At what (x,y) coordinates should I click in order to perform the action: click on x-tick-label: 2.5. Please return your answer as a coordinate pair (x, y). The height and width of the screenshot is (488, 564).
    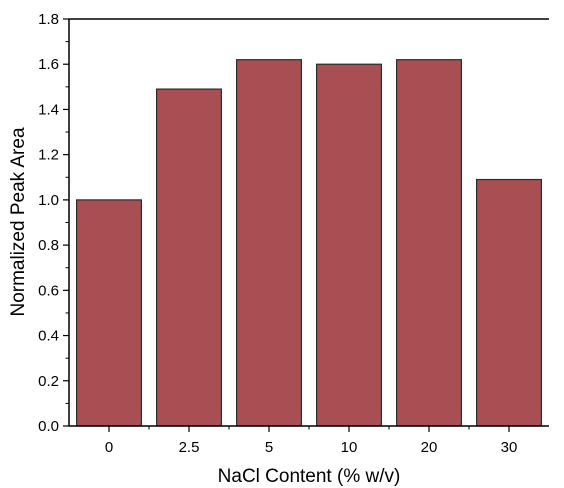
    Looking at the image, I should click on (189, 447).